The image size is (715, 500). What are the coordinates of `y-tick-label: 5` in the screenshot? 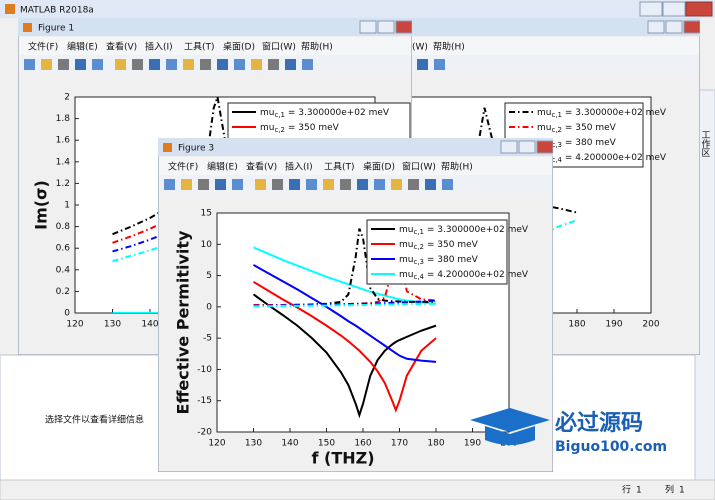 It's located at (209, 276).